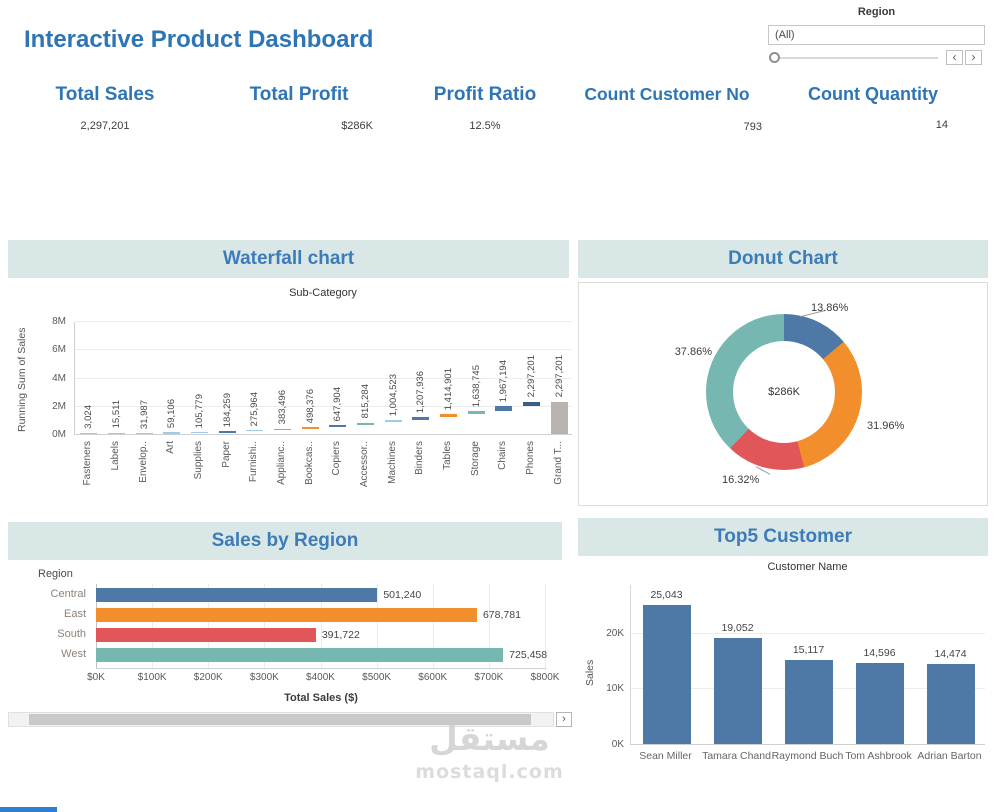 The image size is (996, 812). What do you see at coordinates (254, 462) in the screenshot?
I see `waterfall-x-label: Furnishi..` at bounding box center [254, 462].